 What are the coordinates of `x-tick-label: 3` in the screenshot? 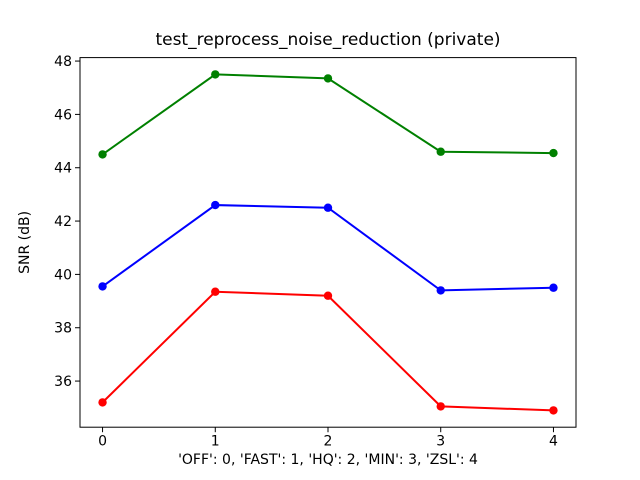 It's located at (440, 442).